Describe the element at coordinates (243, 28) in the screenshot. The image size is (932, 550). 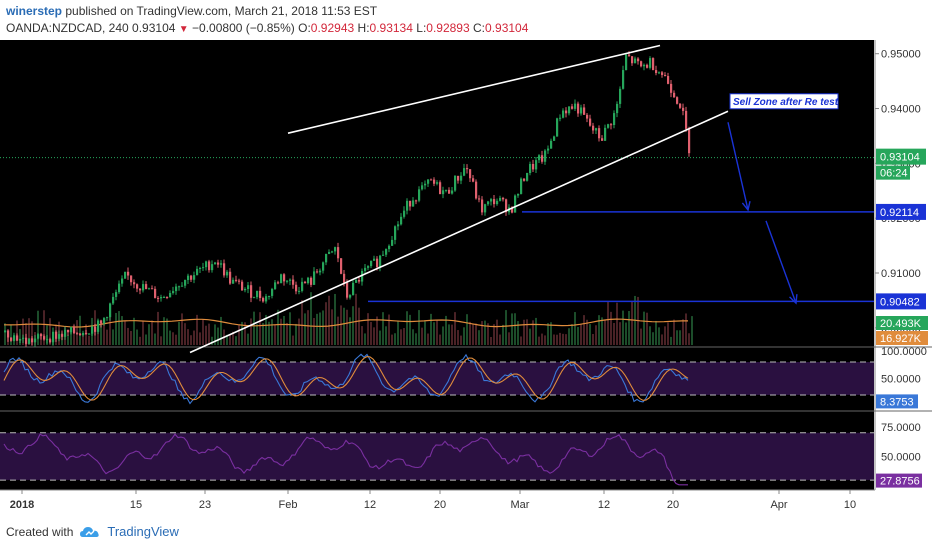
I see `price-change: −0.00800 (−0.85%)` at that location.